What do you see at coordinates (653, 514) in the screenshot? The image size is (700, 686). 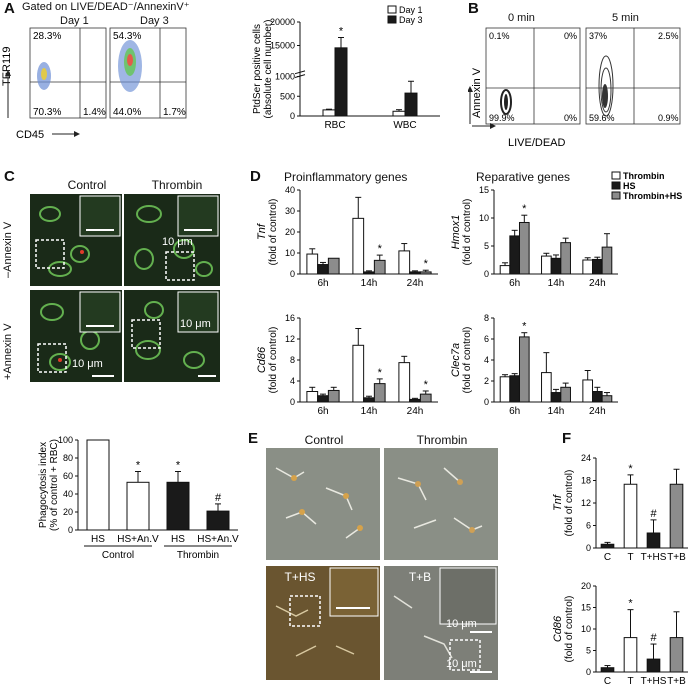 I see `f-tnf-significance: #` at bounding box center [653, 514].